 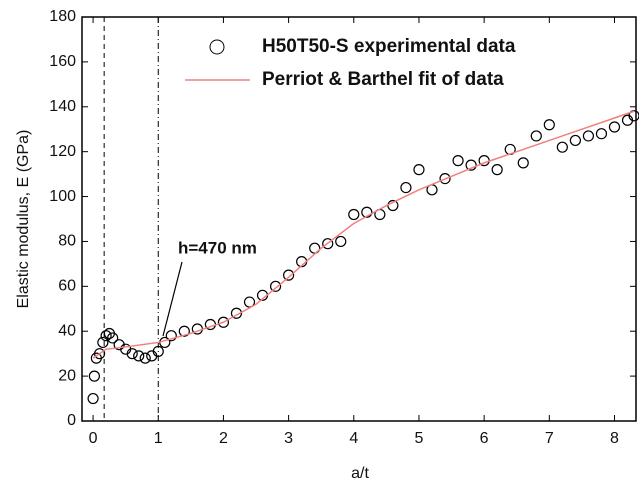 What do you see at coordinates (71, 420) in the screenshot?
I see `y-tick-label: 0` at bounding box center [71, 420].